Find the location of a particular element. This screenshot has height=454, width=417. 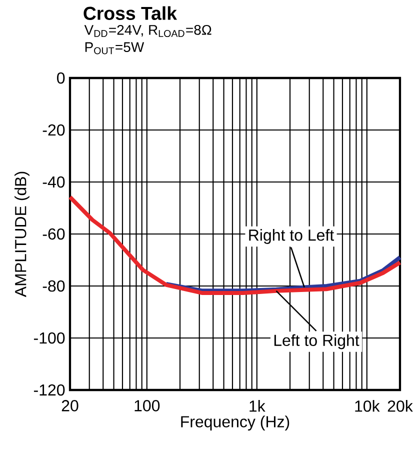

text: Right to Left is located at coordinates (291, 236).